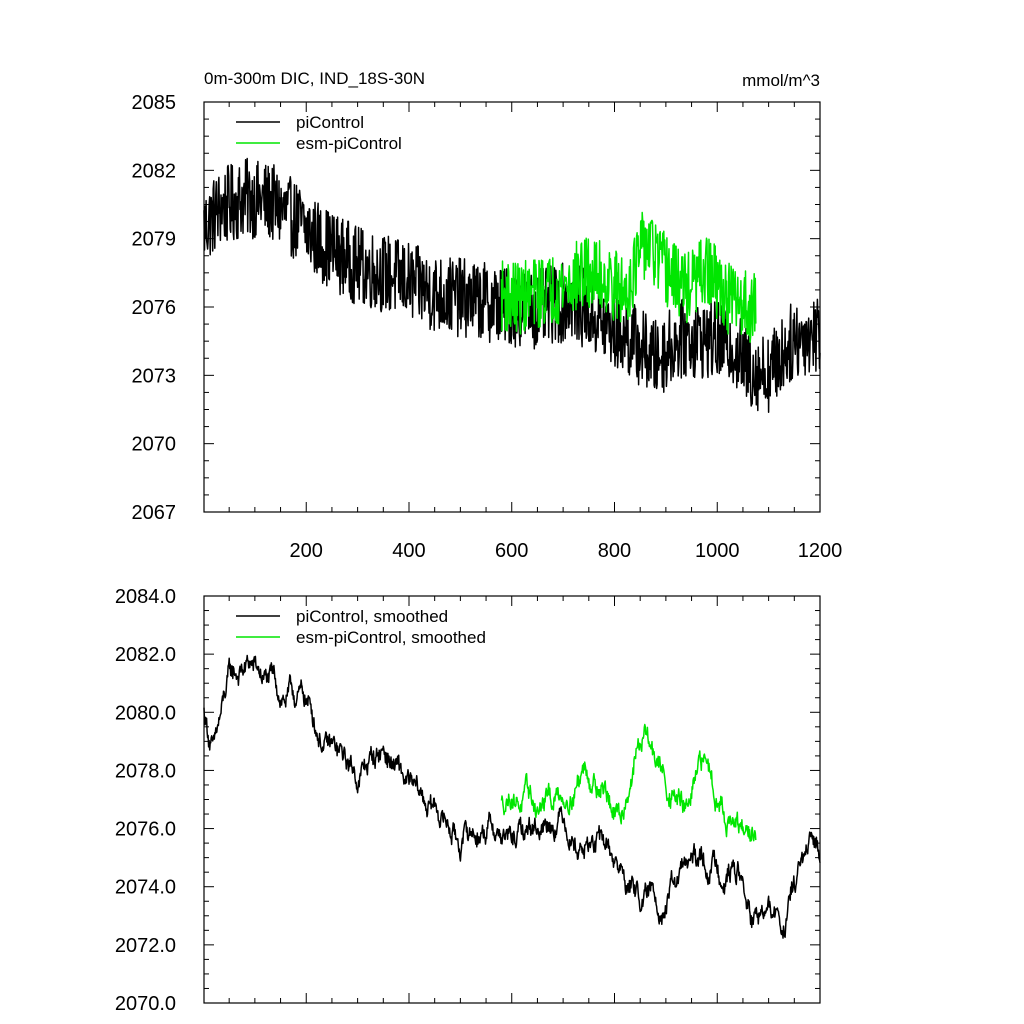 The width and height of the screenshot is (1024, 1024). Describe the element at coordinates (145, 946) in the screenshot. I see `y-tick-label: 2072.0` at that location.